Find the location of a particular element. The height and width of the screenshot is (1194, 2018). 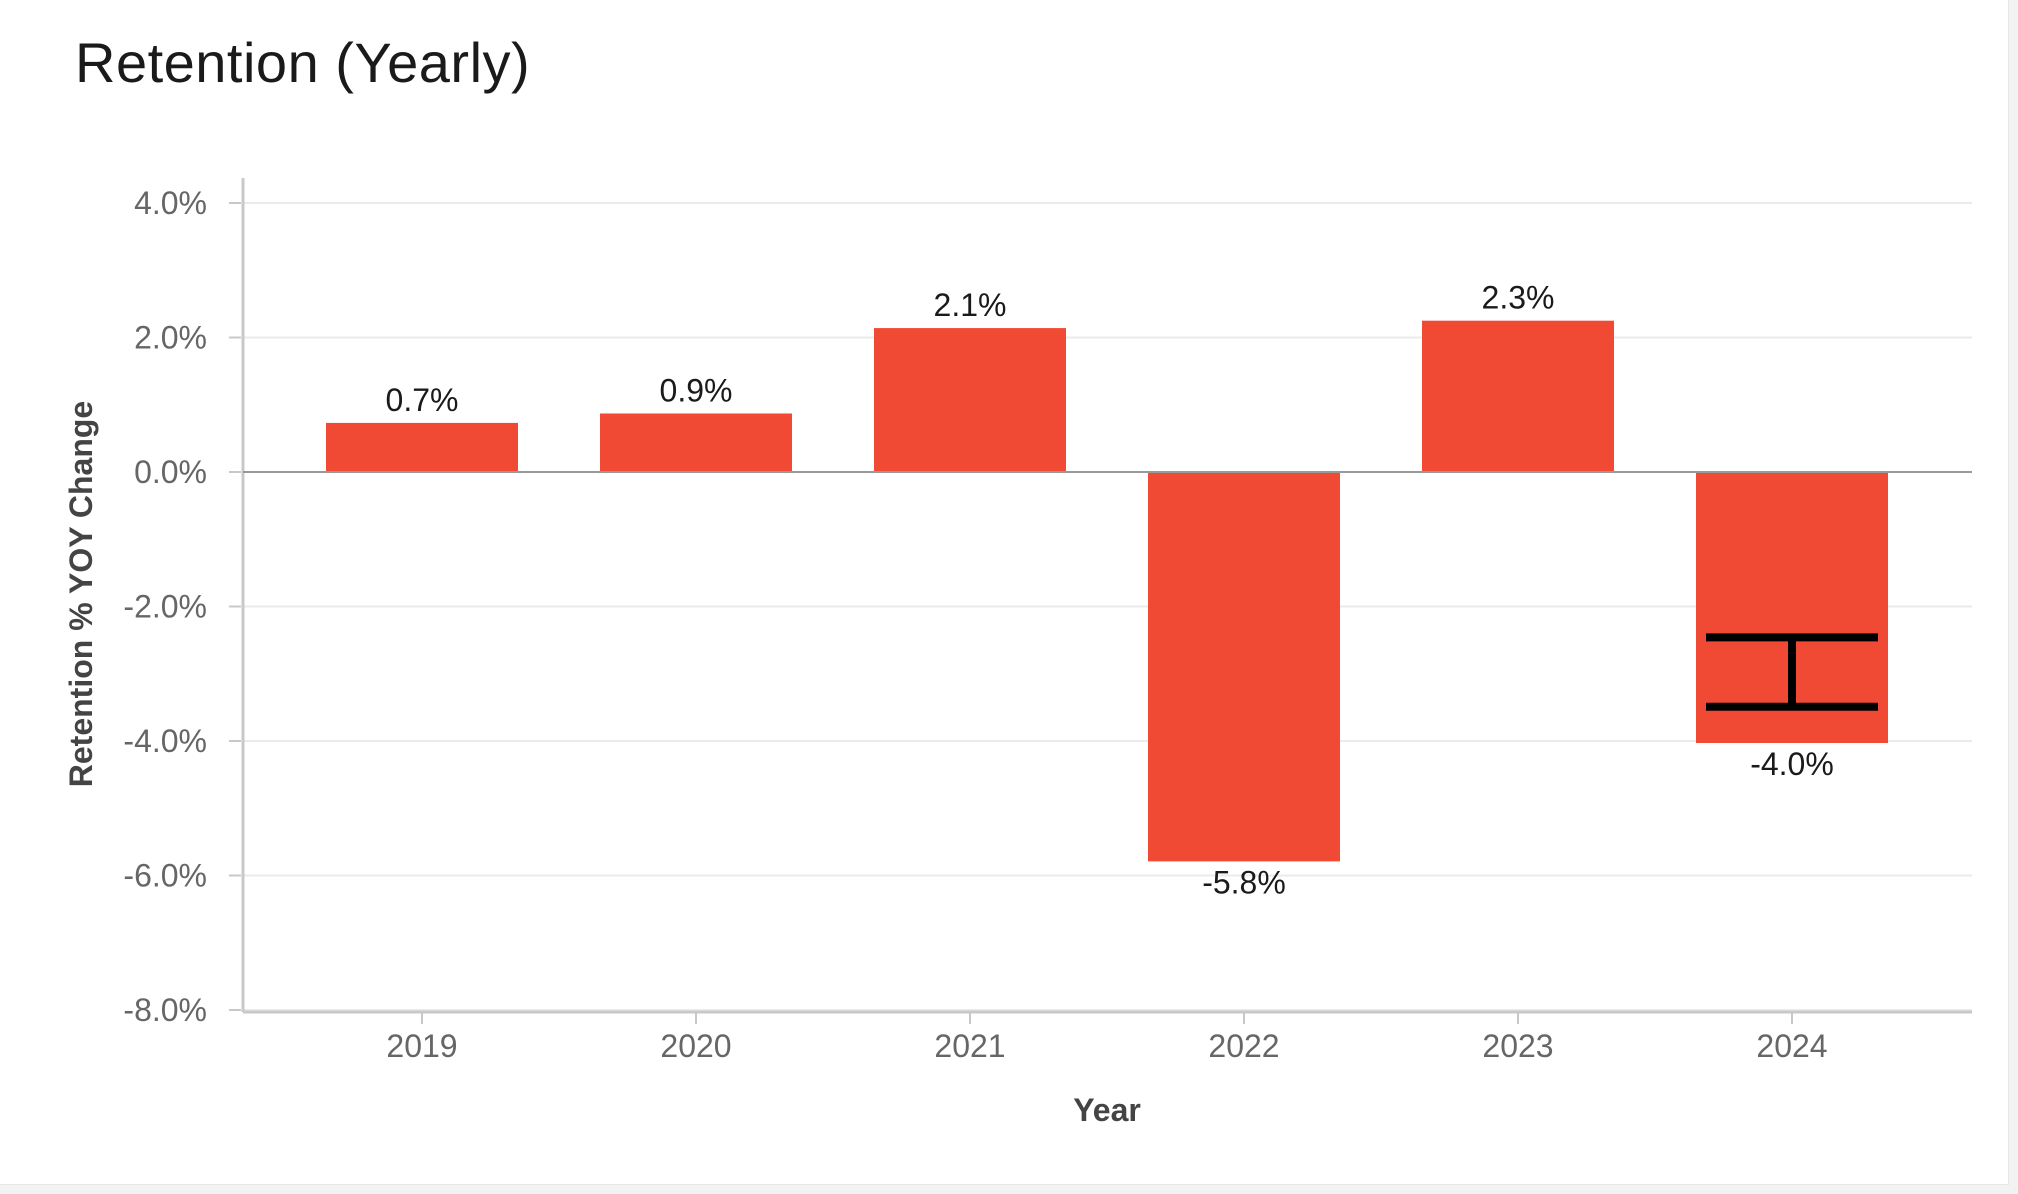

x-tick-label: 2021 is located at coordinates (969, 1046).